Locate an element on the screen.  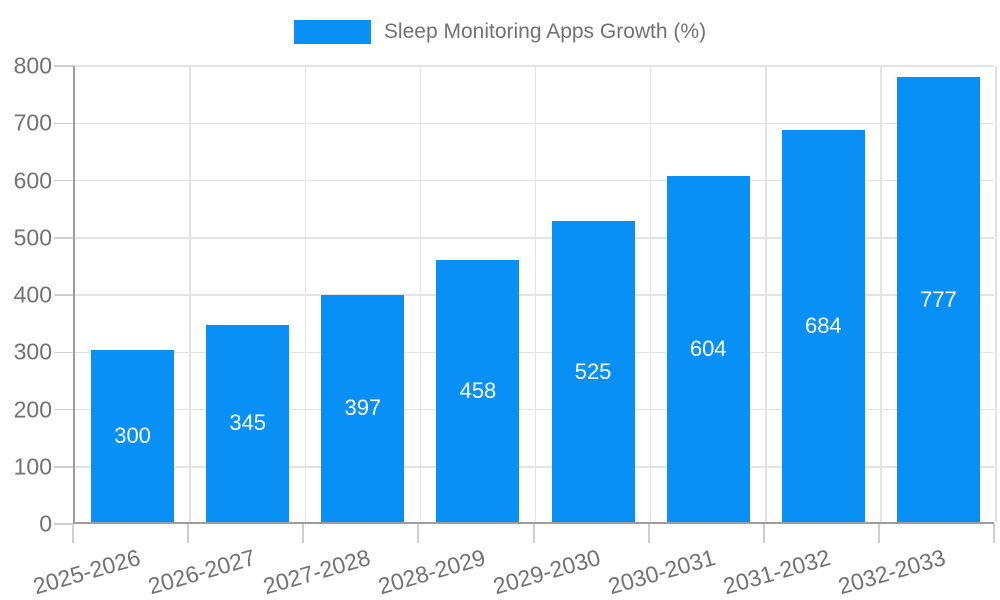
bar-2028-2029: 458 is located at coordinates (478, 390).